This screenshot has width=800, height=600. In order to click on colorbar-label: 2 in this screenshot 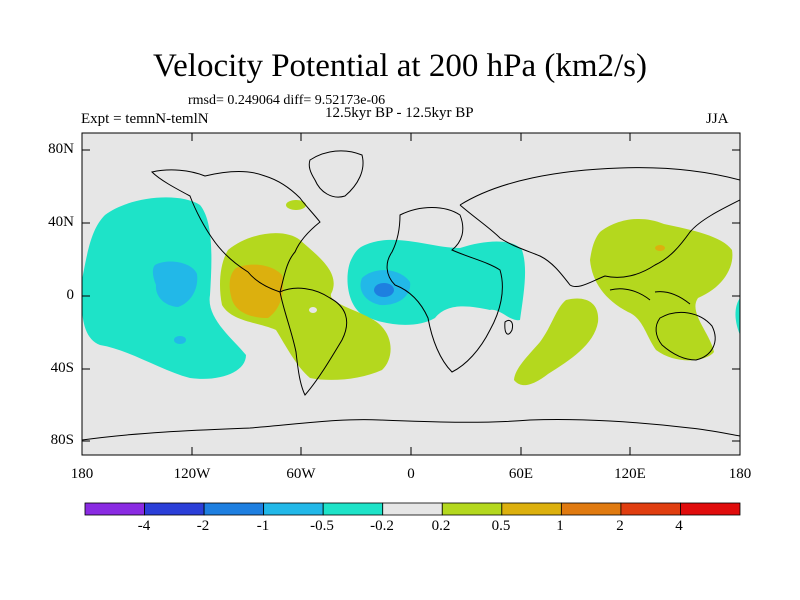, I will do `click(620, 526)`.